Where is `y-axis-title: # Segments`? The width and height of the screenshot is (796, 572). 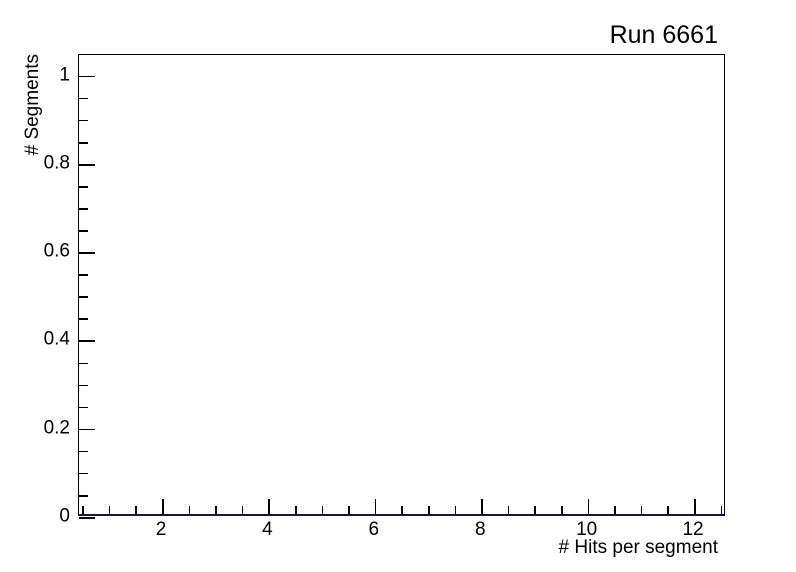
y-axis-title: # Segments is located at coordinates (23, 129).